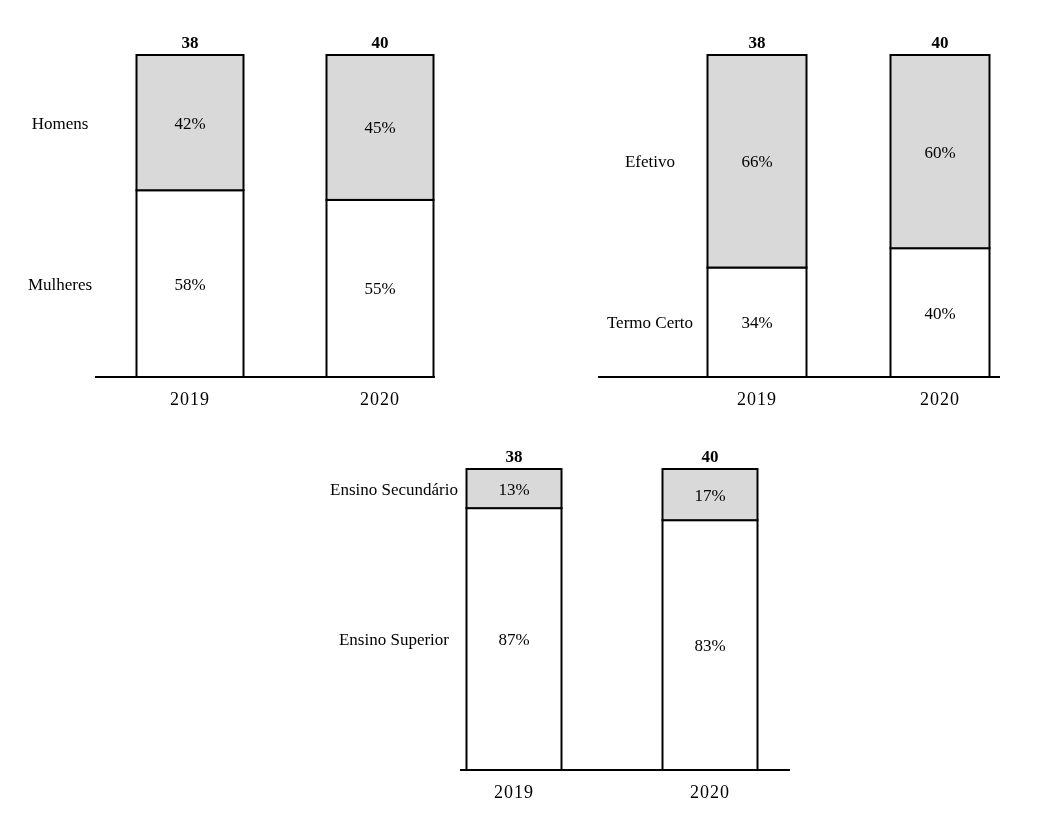  I want to click on series-label: Termo Certo, so click(650, 323).